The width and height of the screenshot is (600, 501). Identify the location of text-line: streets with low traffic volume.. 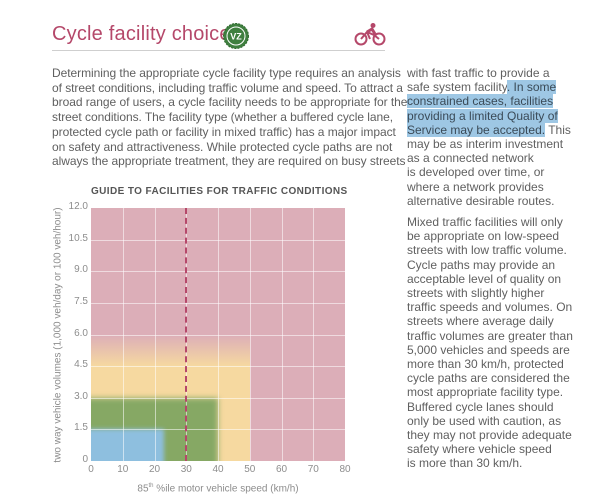
(487, 250).